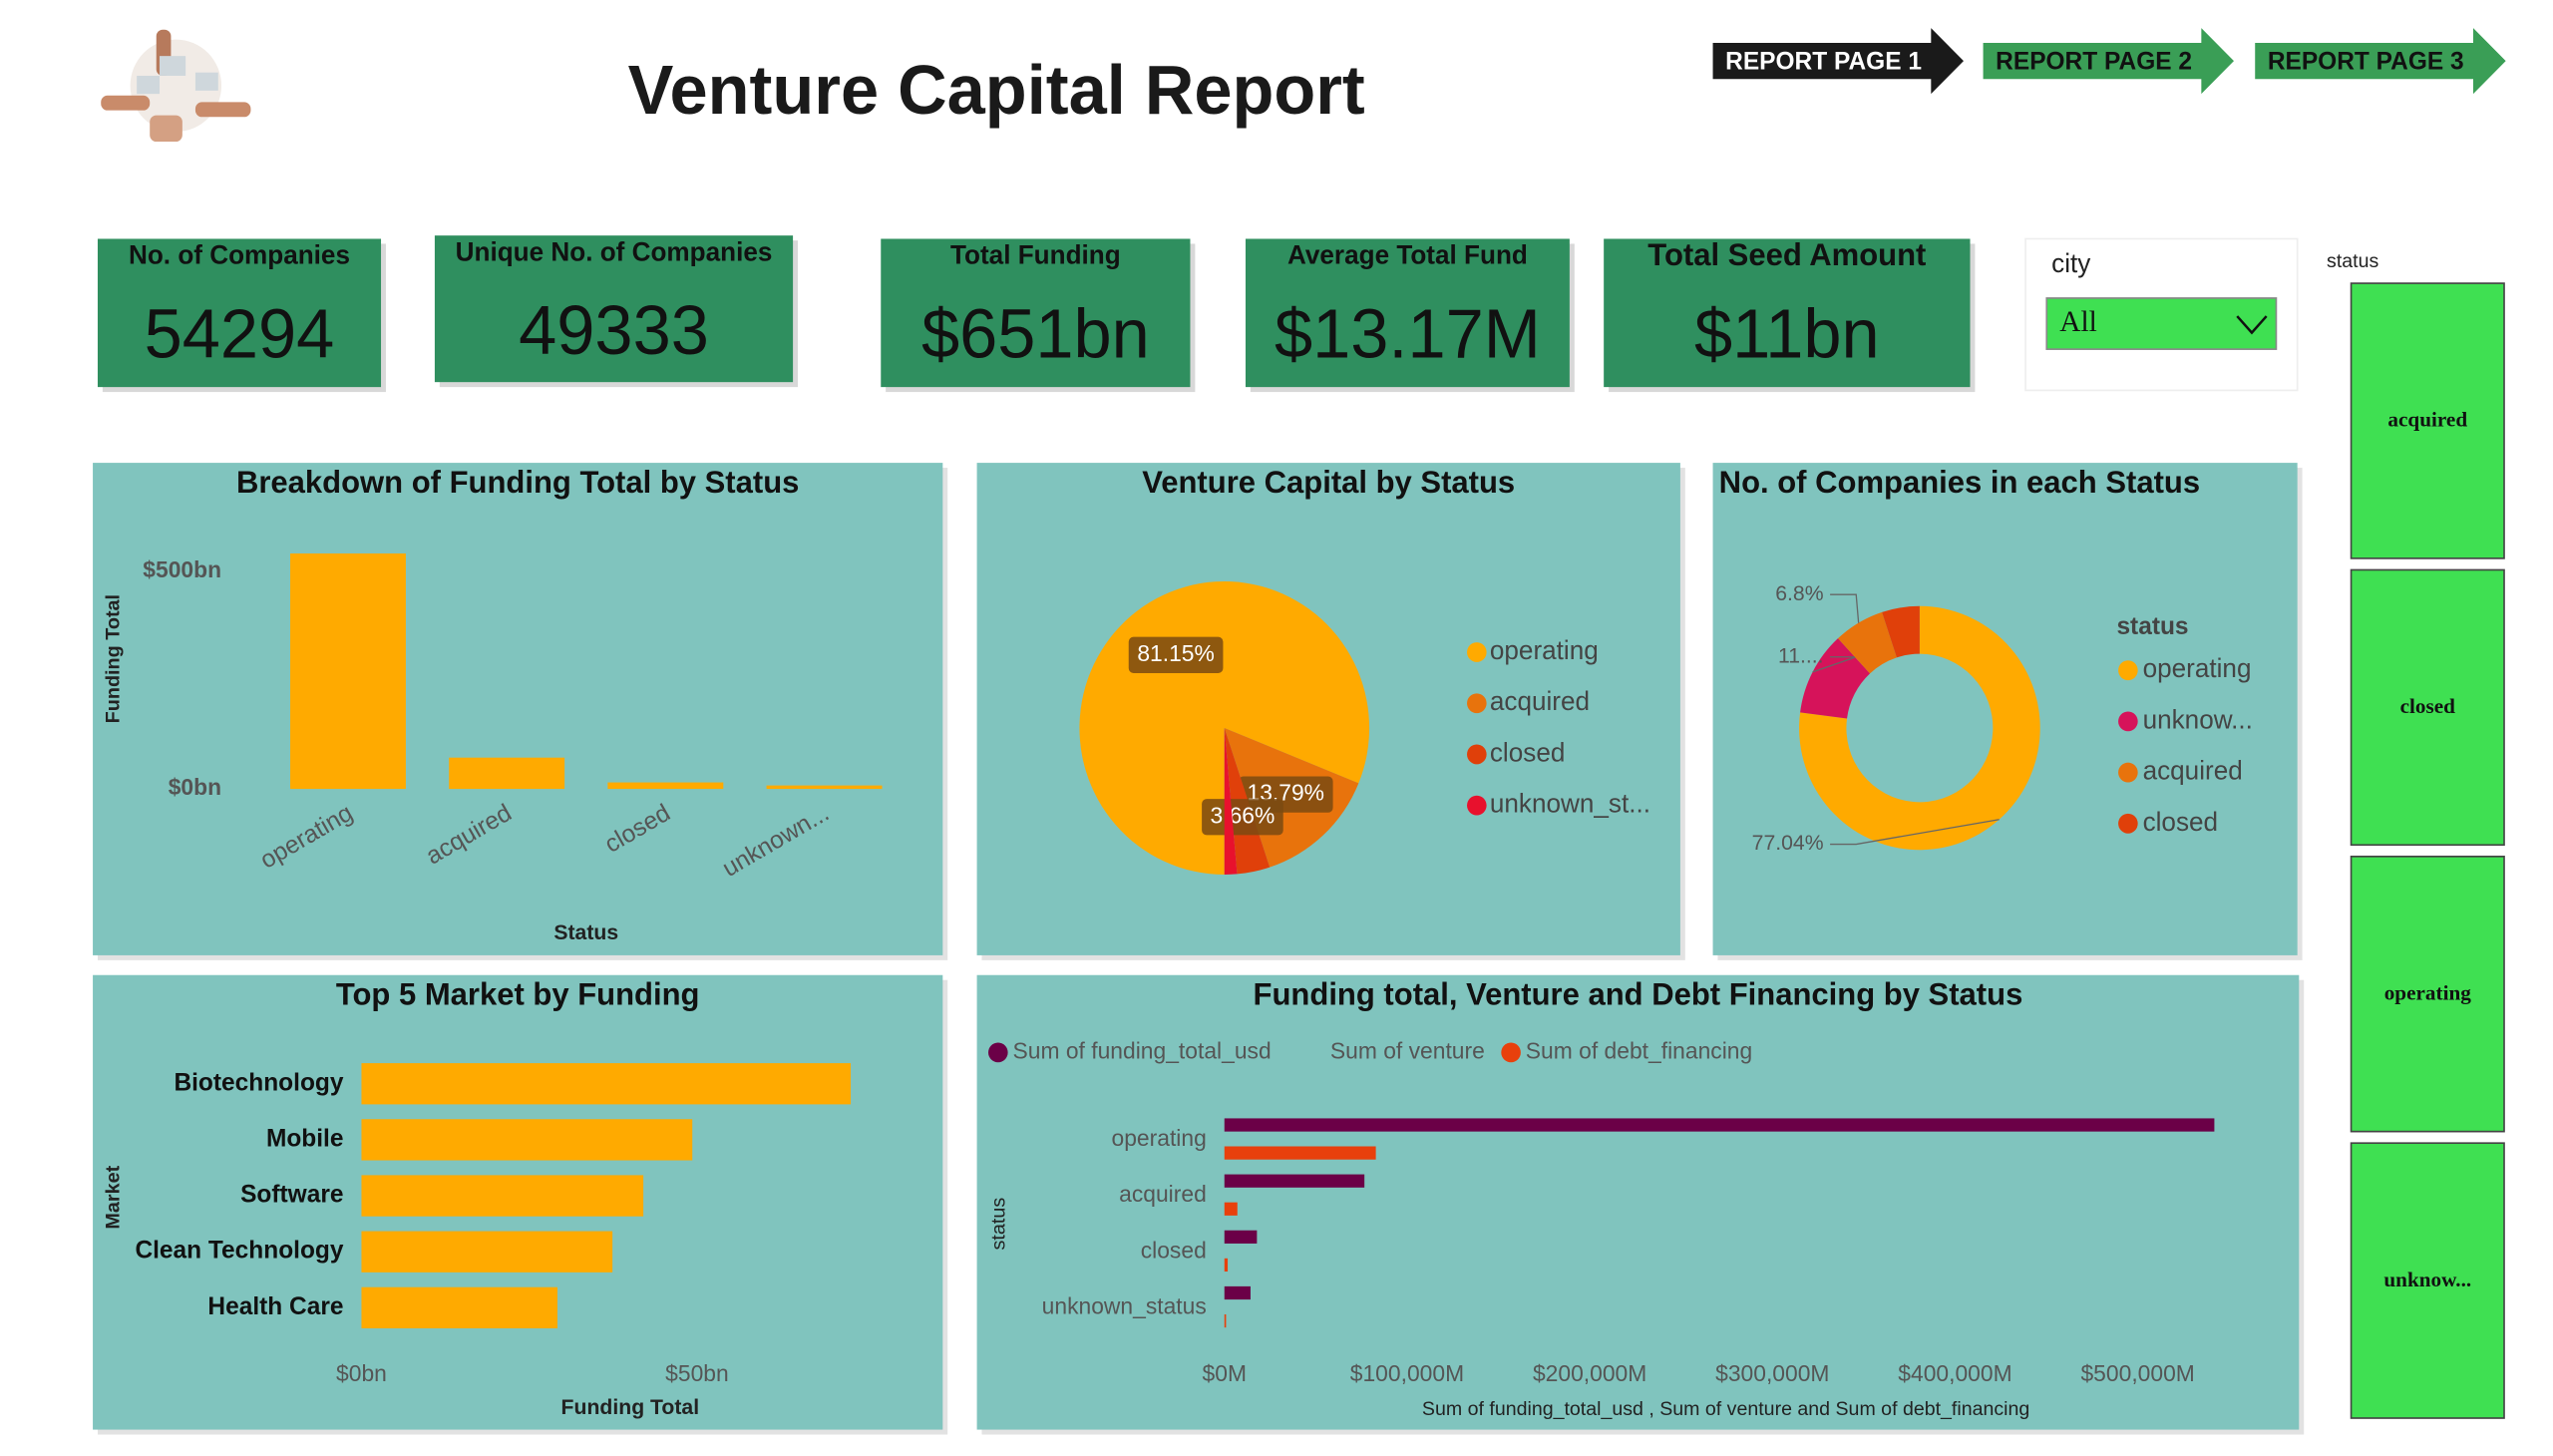 The width and height of the screenshot is (2553, 1456). I want to click on chart-title: Venture Capital by Status, so click(1329, 482).